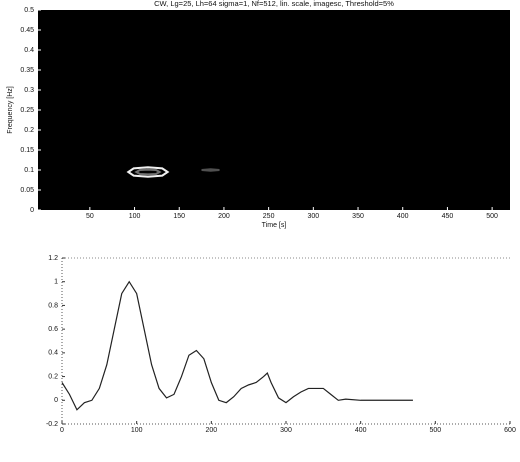 This screenshot has height=462, width=520. Describe the element at coordinates (27, 30) in the screenshot. I see `y-tick-label: 0.45` at that location.